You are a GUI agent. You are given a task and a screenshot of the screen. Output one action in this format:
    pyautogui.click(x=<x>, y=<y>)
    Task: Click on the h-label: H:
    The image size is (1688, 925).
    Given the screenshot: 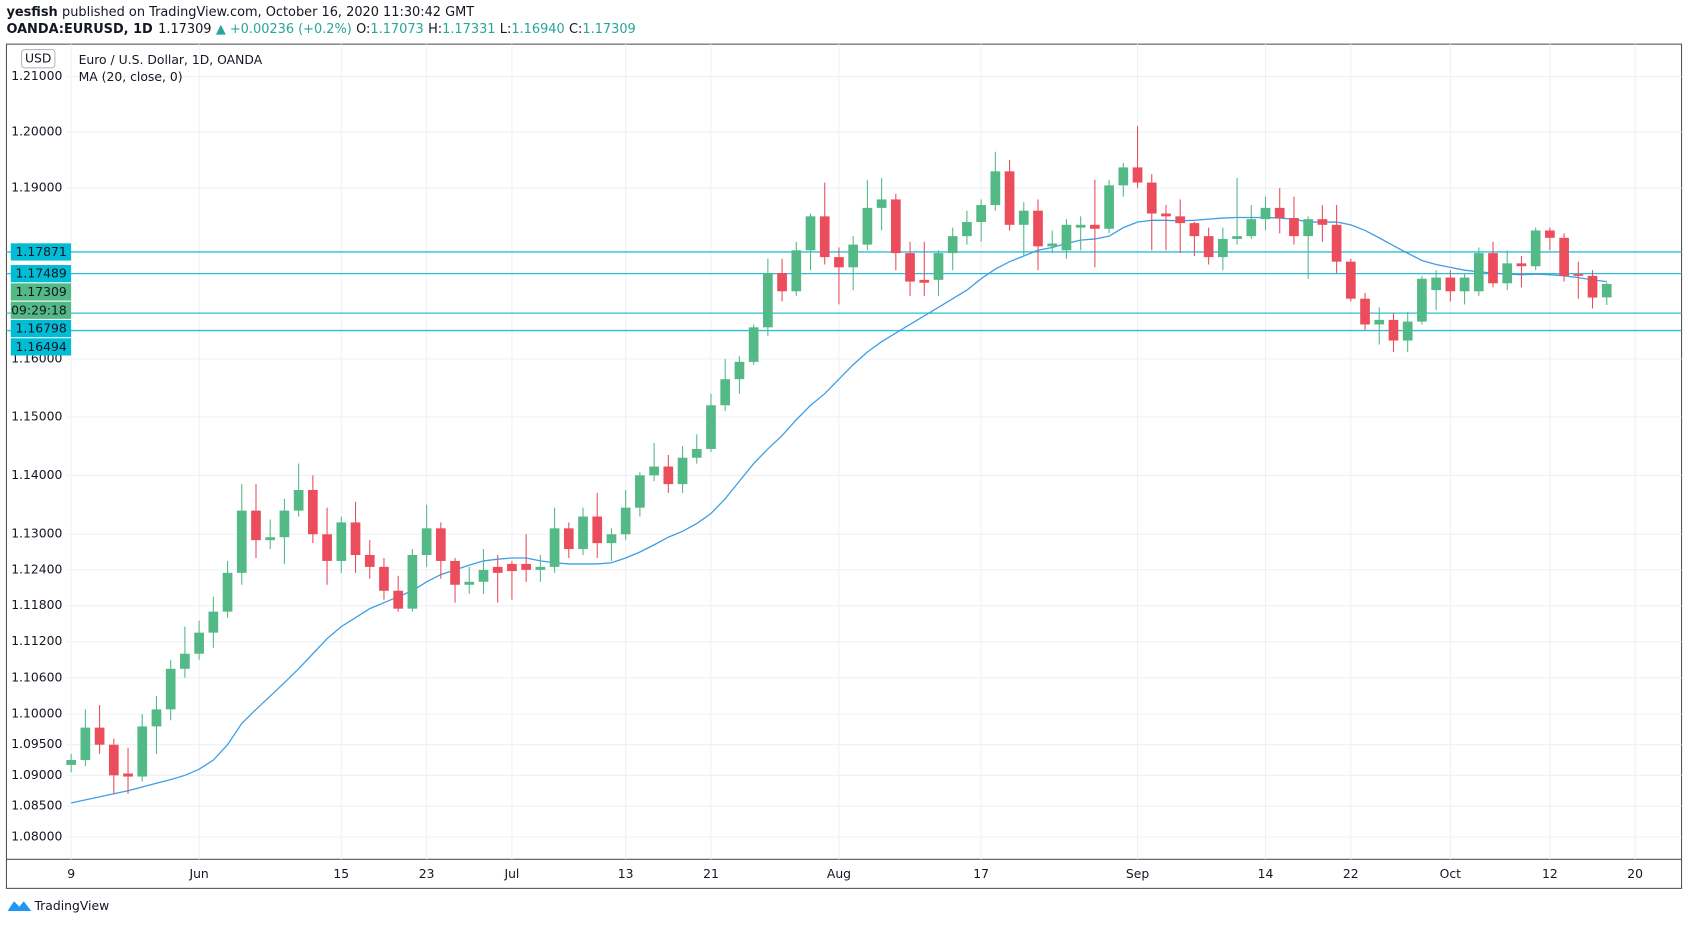 What is the action you would take?
    pyautogui.click(x=435, y=29)
    